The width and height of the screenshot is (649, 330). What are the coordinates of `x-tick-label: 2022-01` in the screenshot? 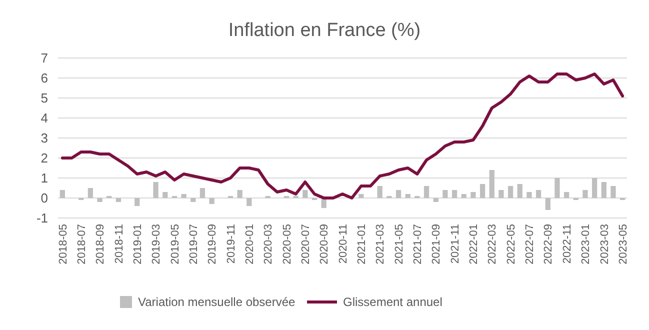 It's located at (474, 244).